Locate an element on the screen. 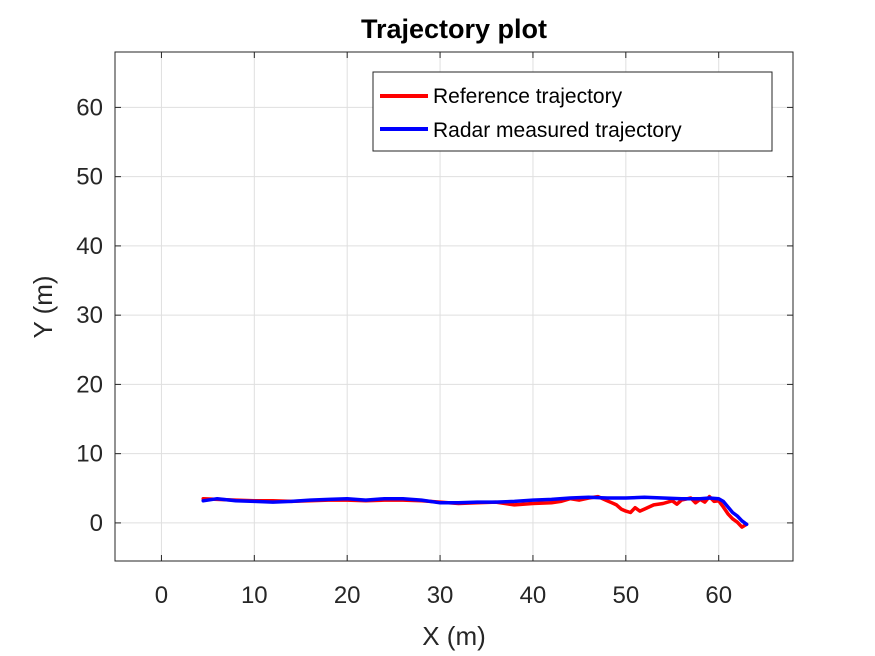  y-tick-label: 60 is located at coordinates (89, 107).